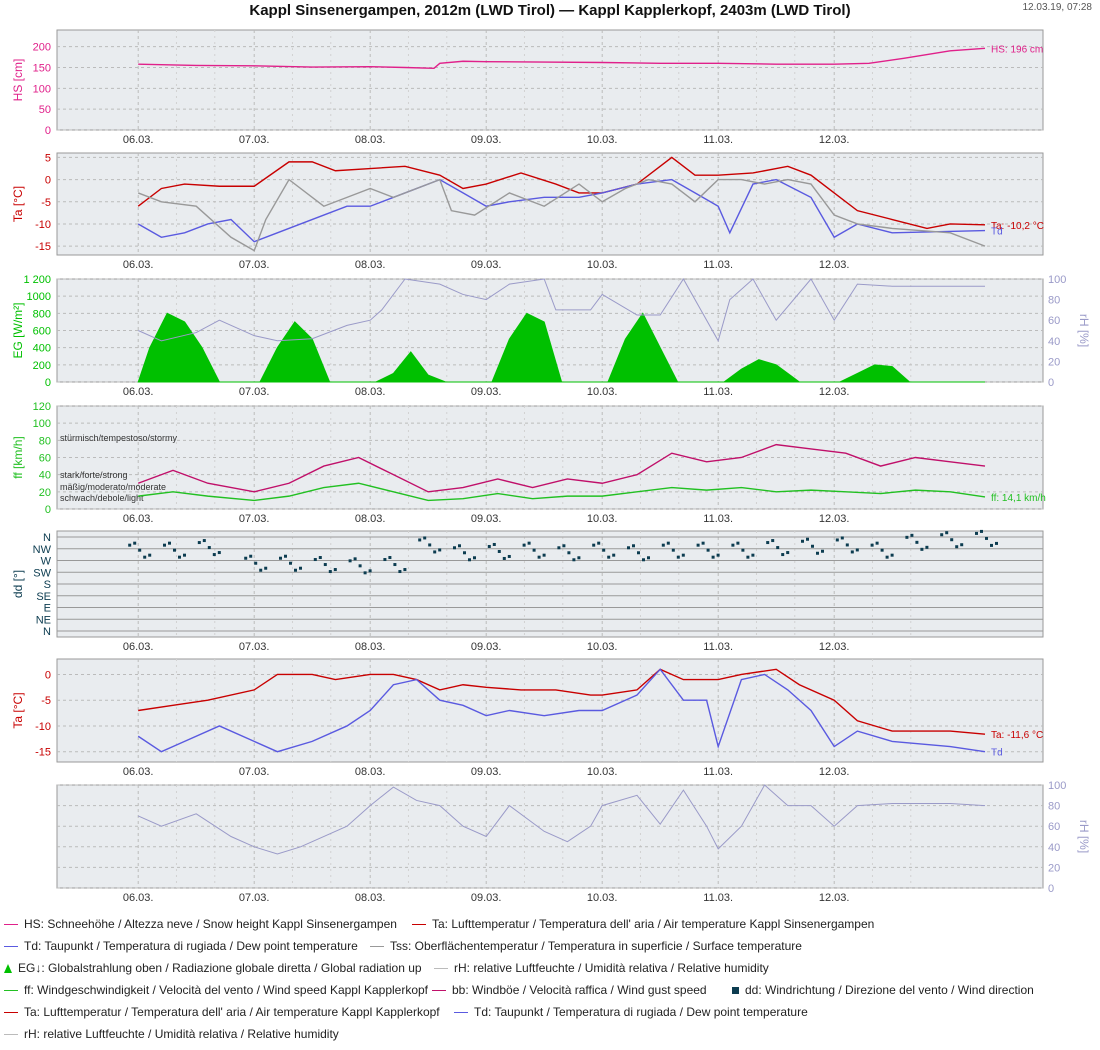  What do you see at coordinates (18, 331) in the screenshot?
I see `y-axis-label: EG [W/m²]` at bounding box center [18, 331].